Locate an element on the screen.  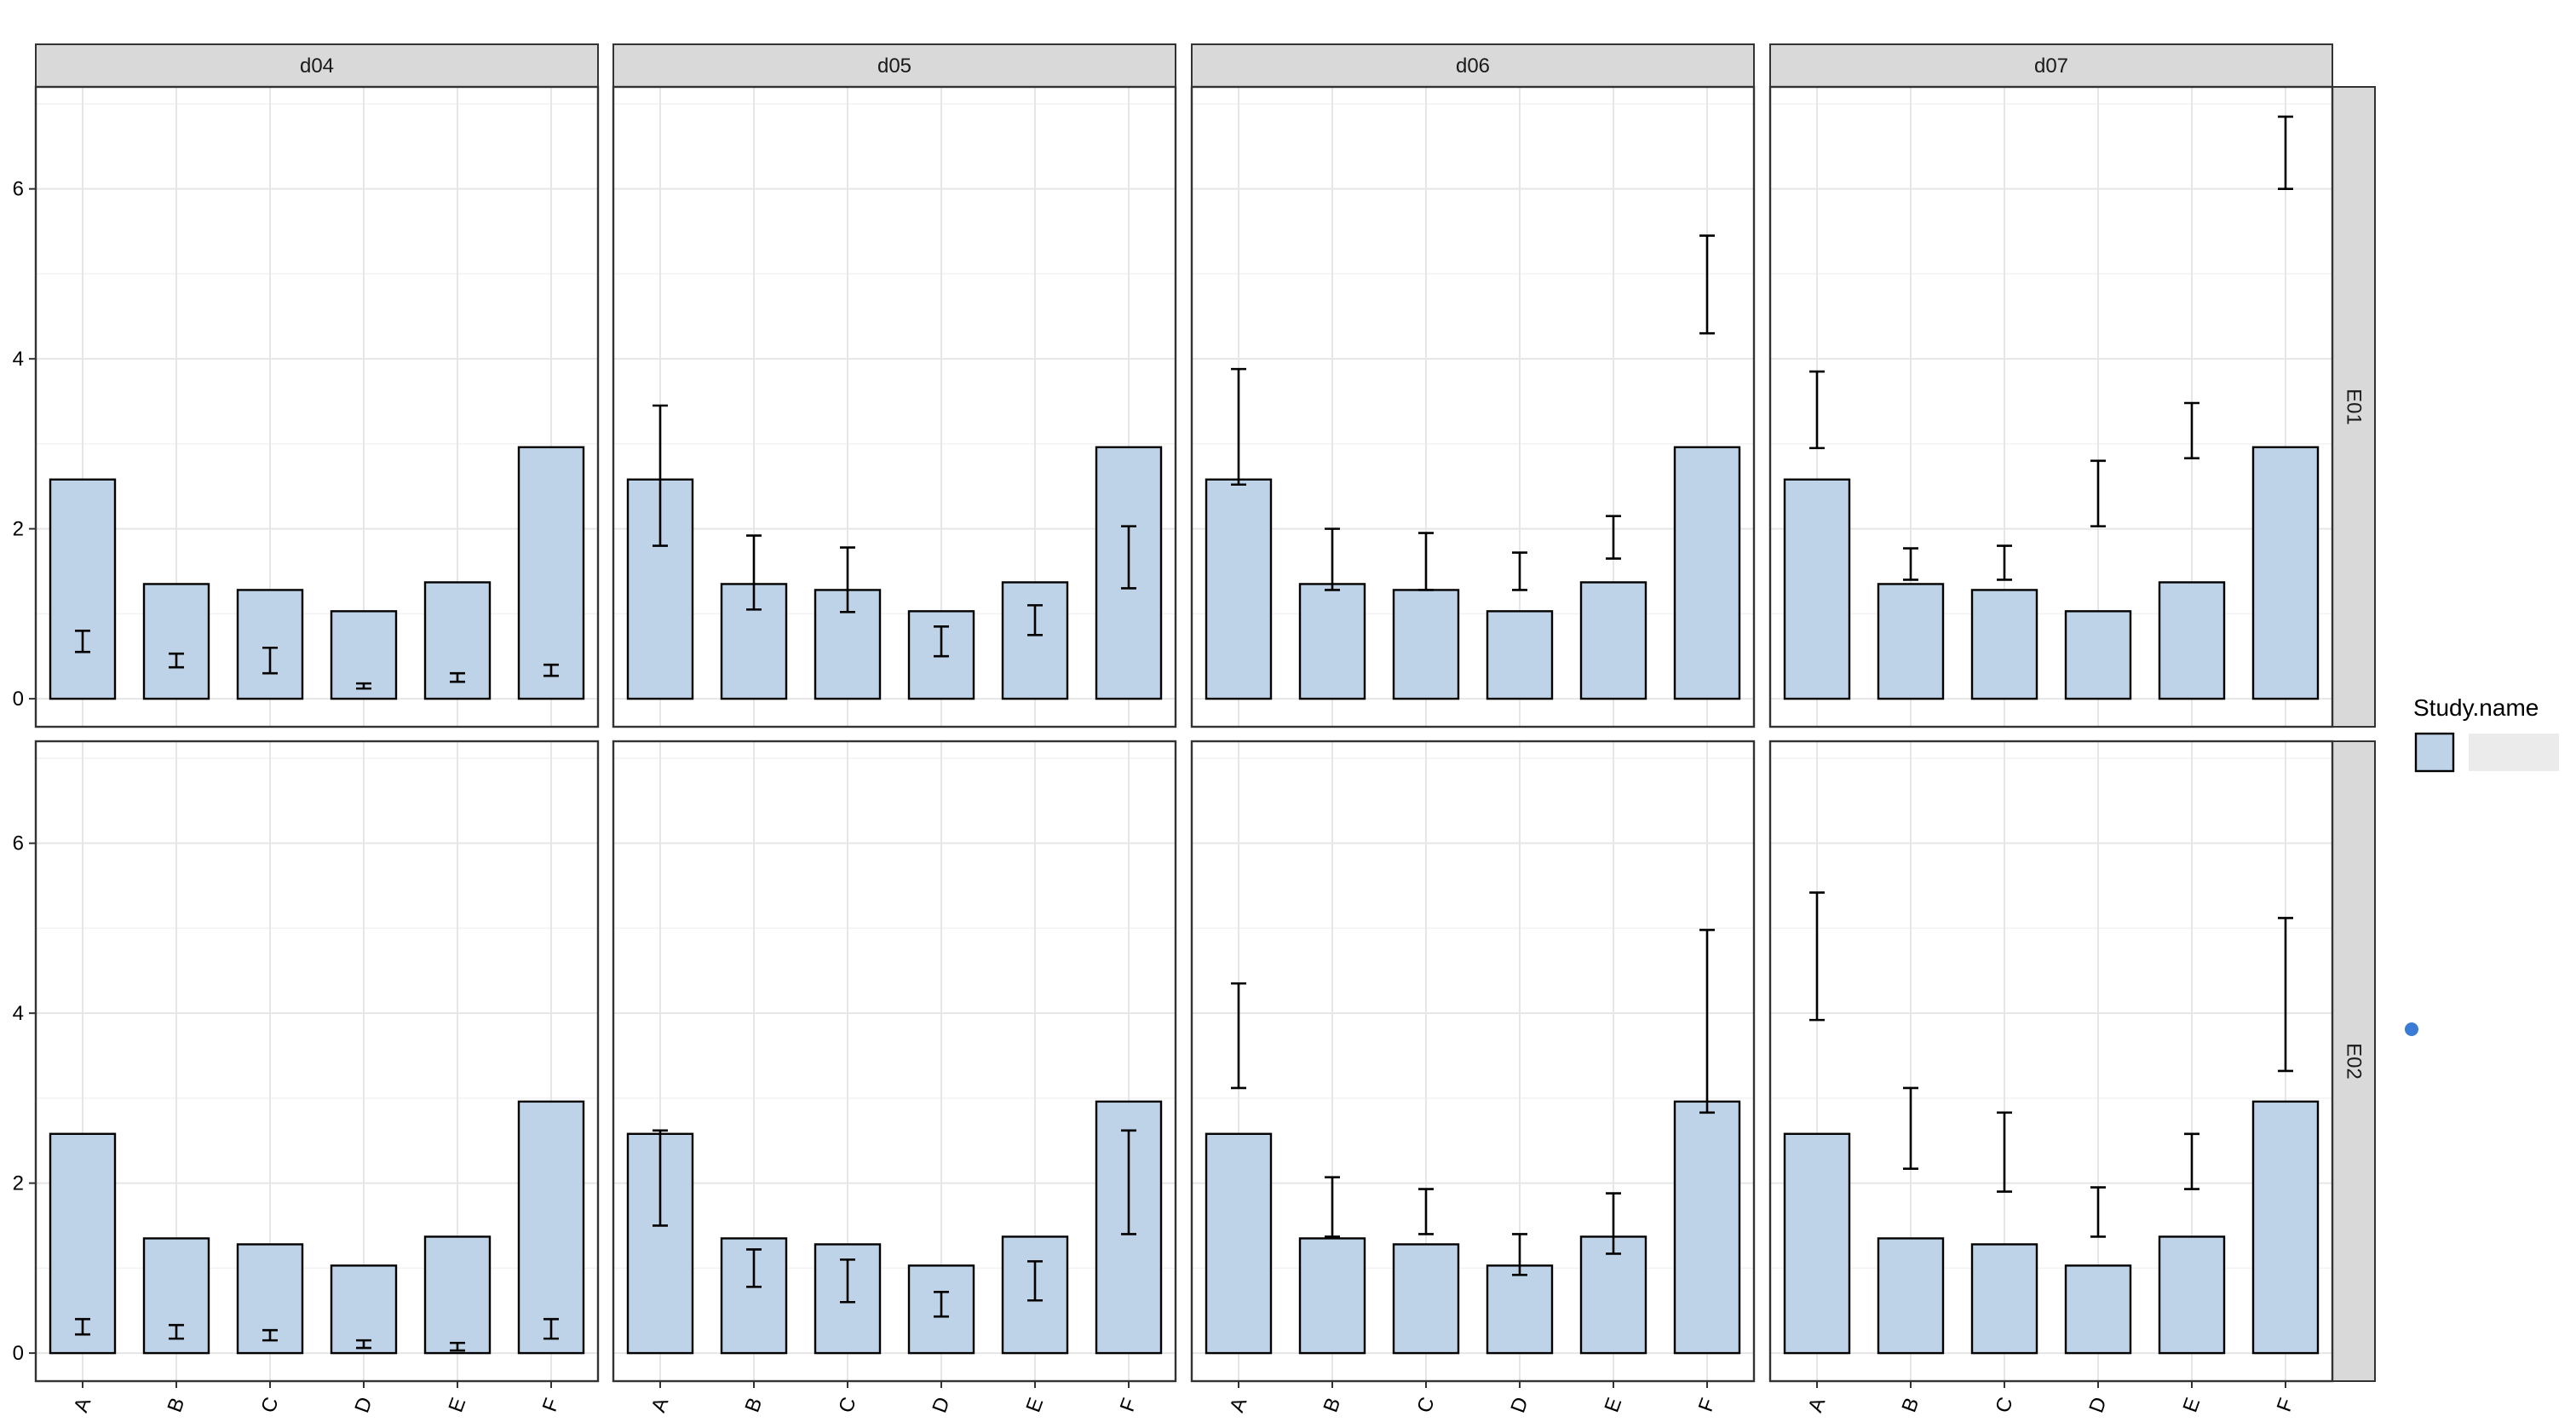
x-tick-label-d05-E: E is located at coordinates (1035, 1405).